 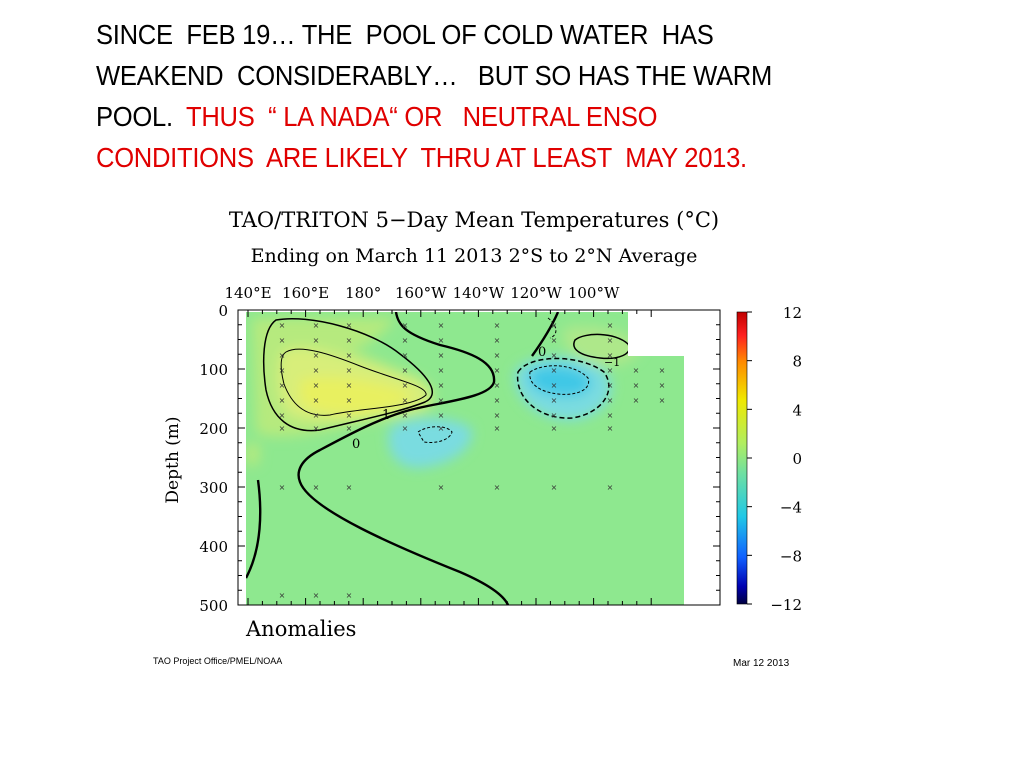 I want to click on negative-one-contour, so click(x=563, y=388).